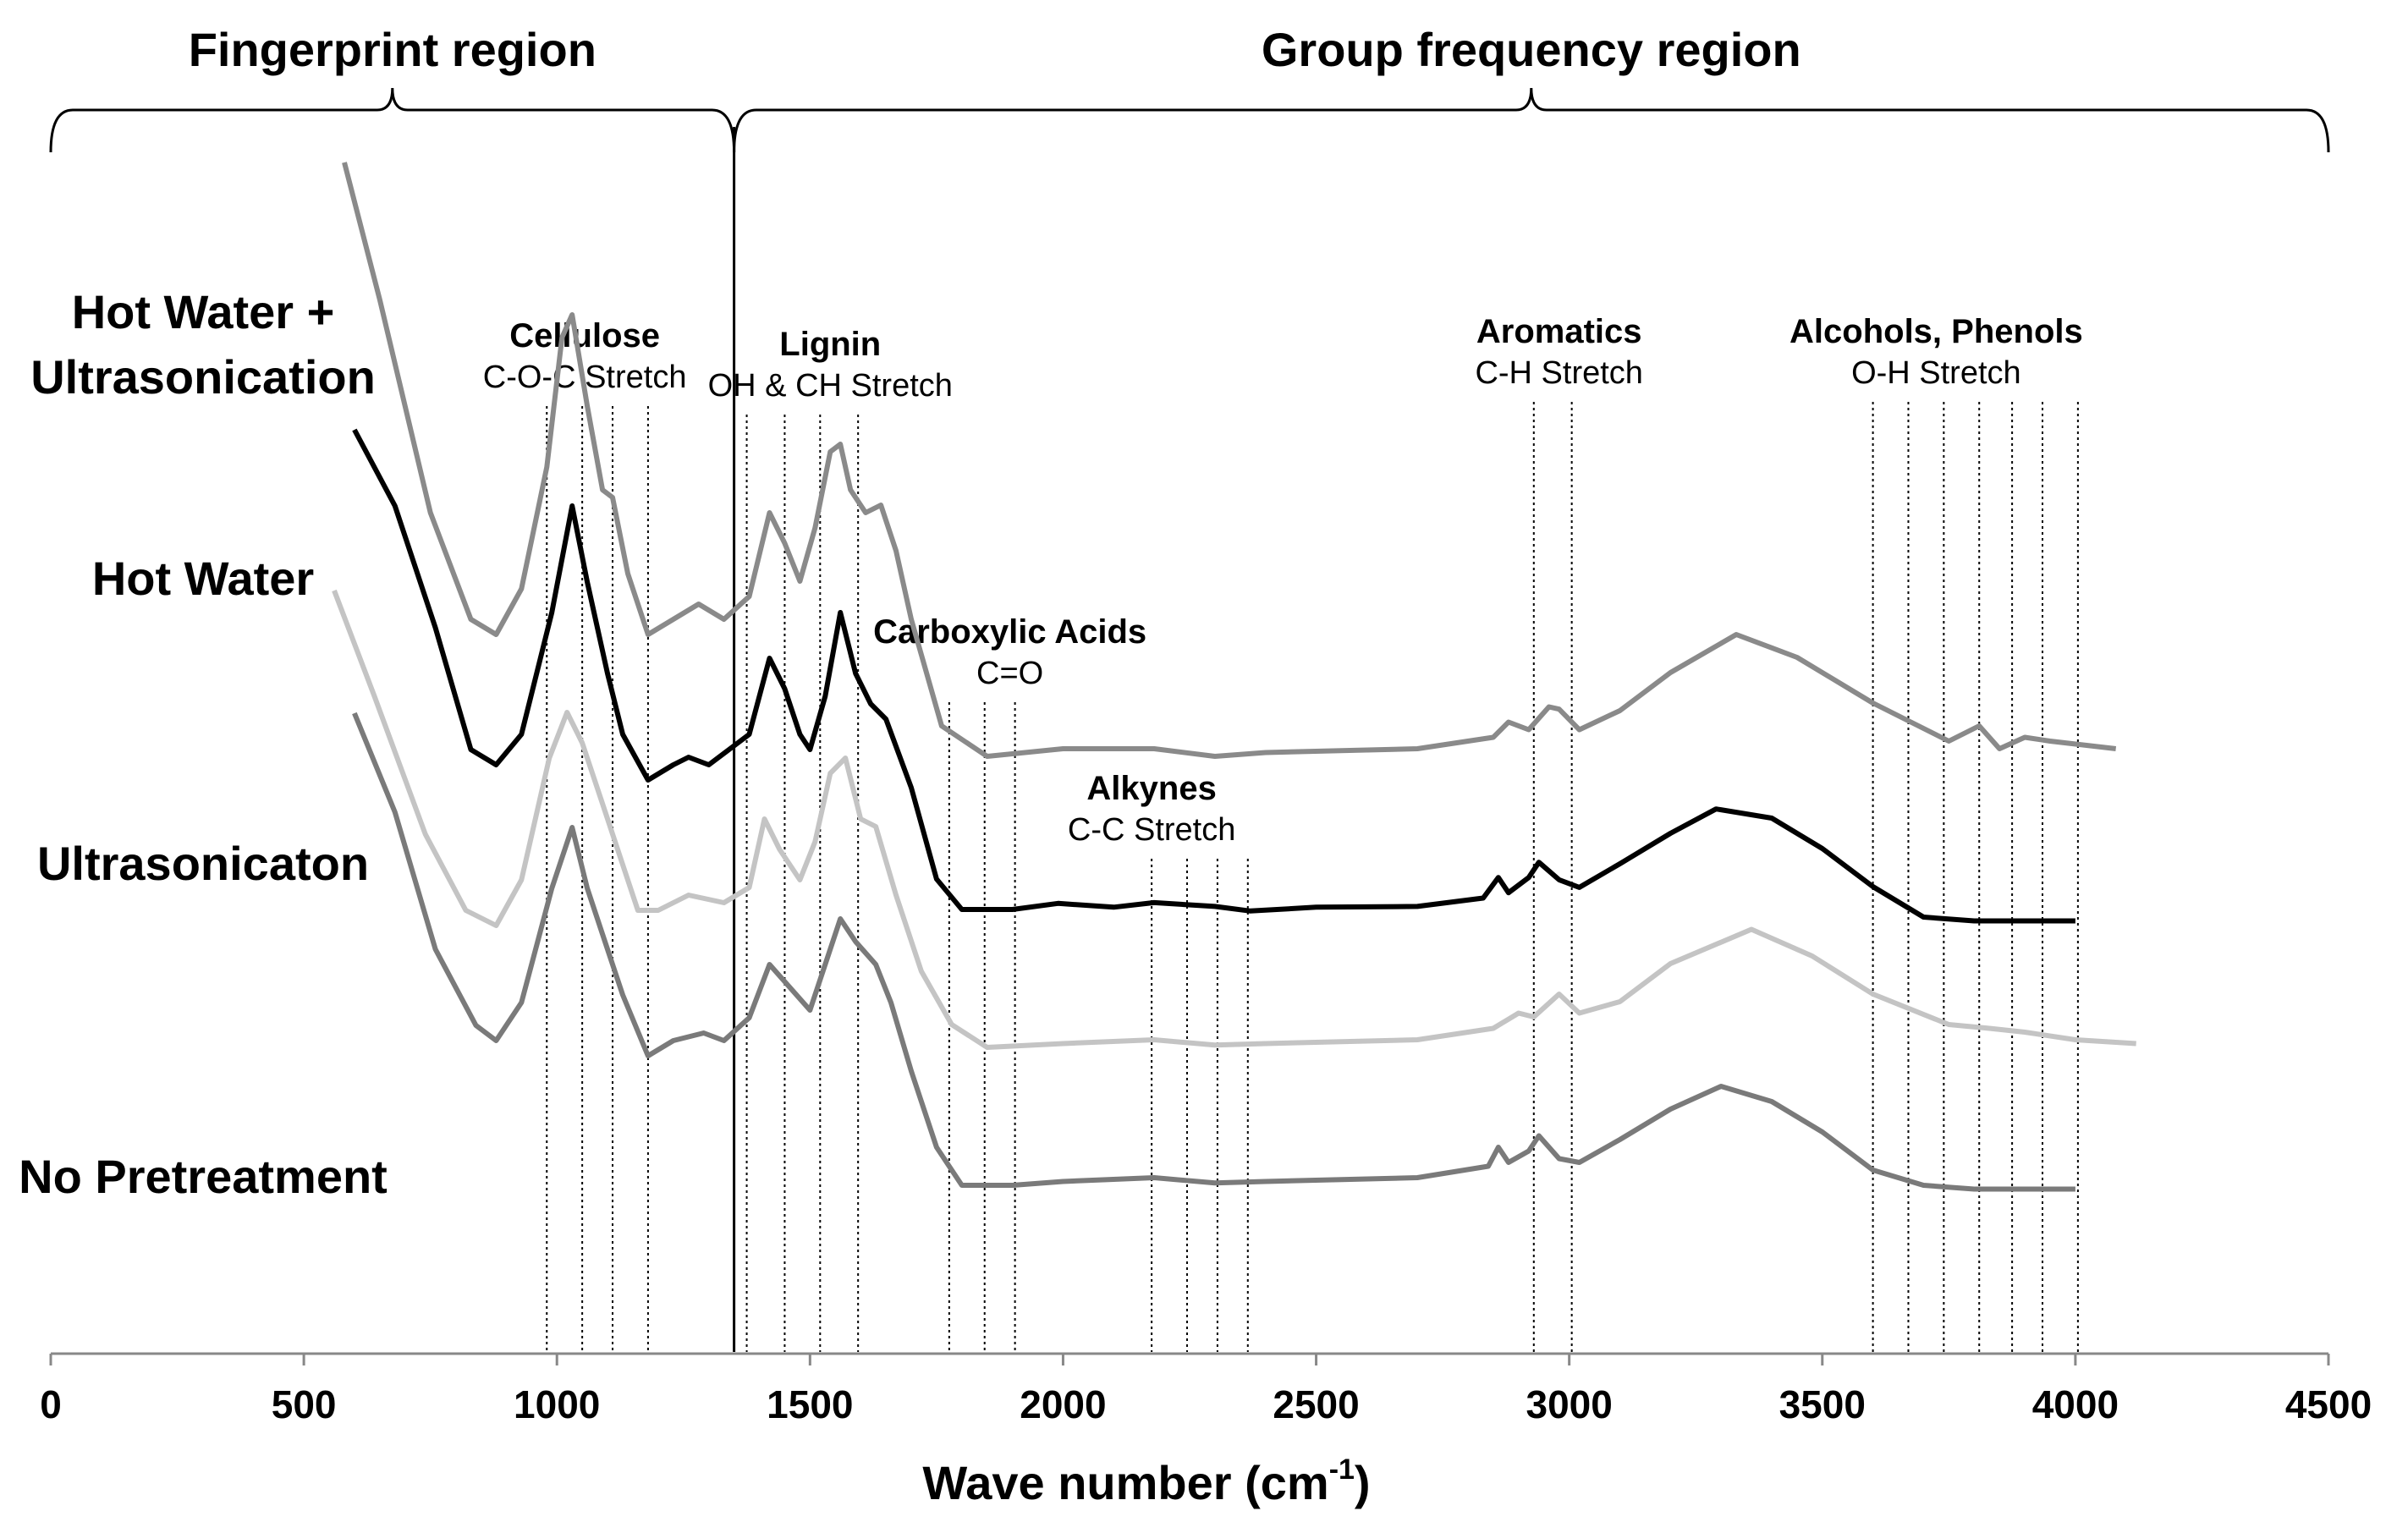  I want to click on x-tick-label: 2000, so click(1063, 1404).